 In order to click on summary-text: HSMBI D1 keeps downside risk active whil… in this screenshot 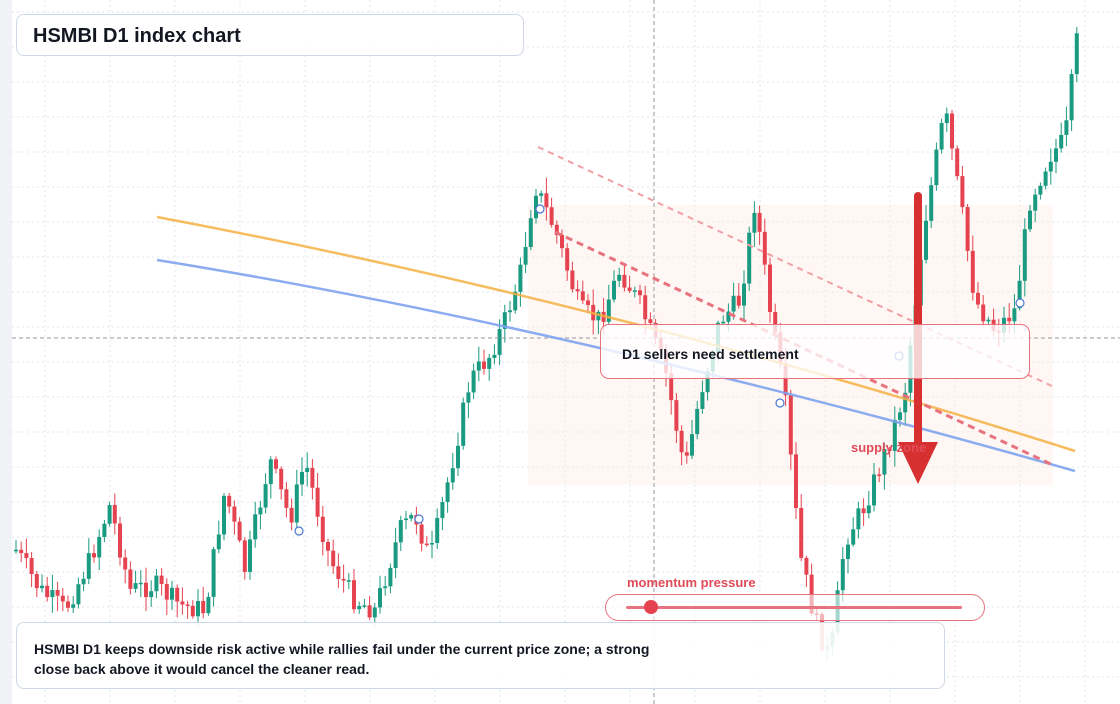, I will do `click(342, 659)`.